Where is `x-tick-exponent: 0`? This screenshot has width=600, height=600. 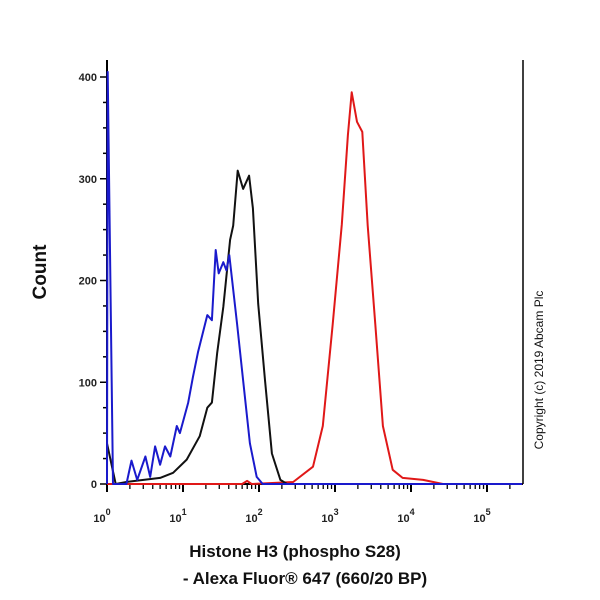
x-tick-exponent: 0 is located at coordinates (108, 512).